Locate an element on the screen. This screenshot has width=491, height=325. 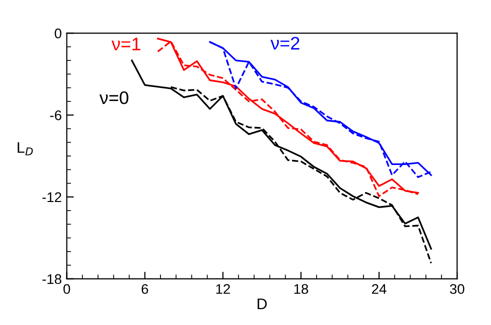
y-axis-title: L$_{D}$ is located at coordinates (25, 149).